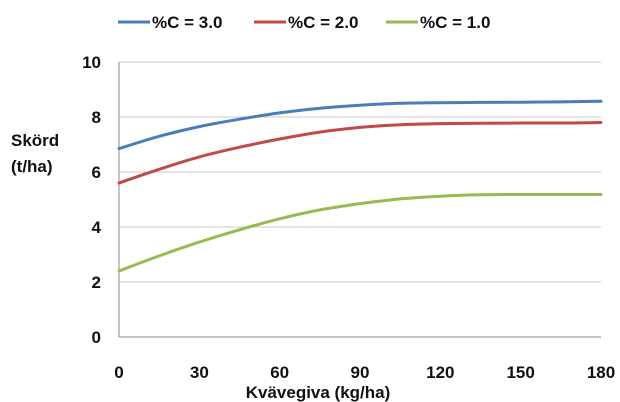  What do you see at coordinates (279, 372) in the screenshot?
I see `x-tick-label: 60` at bounding box center [279, 372].